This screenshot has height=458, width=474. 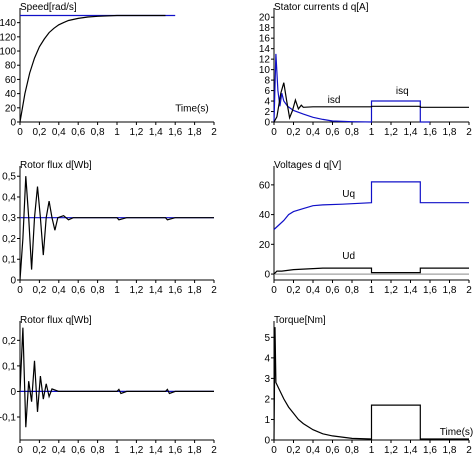 I want to click on y-tick-label: 0,5, so click(x=9, y=177).